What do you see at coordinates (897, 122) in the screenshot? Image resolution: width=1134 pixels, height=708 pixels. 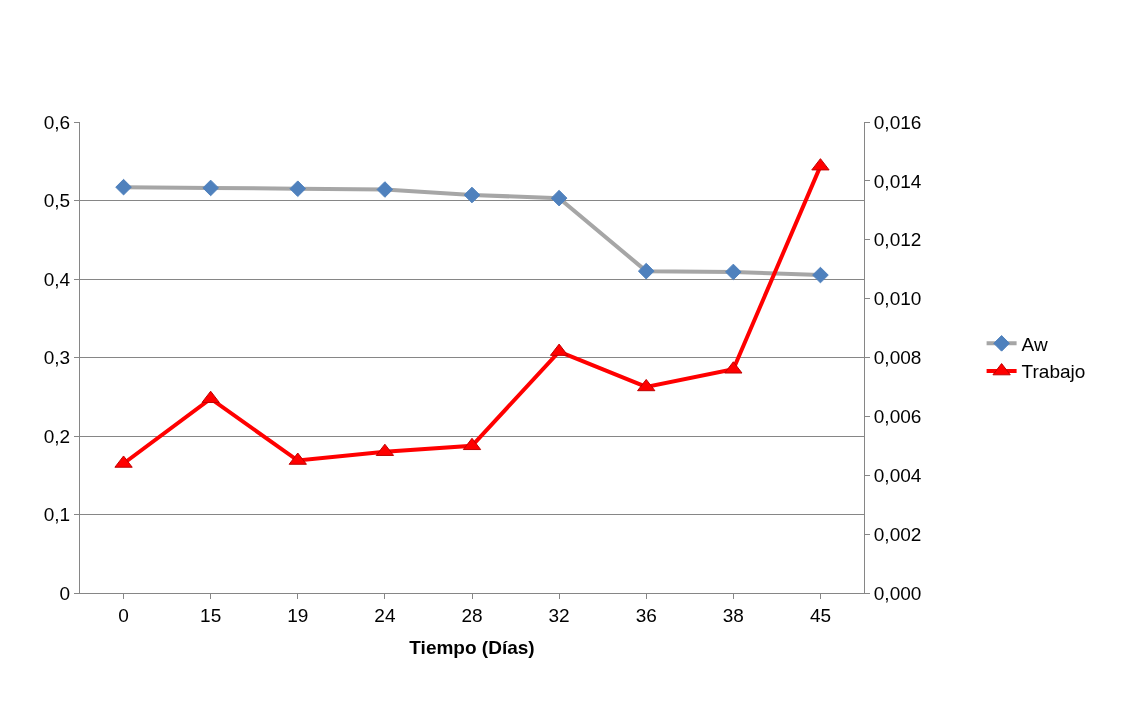 I see `y2-tick-label: 0,016` at bounding box center [897, 122].